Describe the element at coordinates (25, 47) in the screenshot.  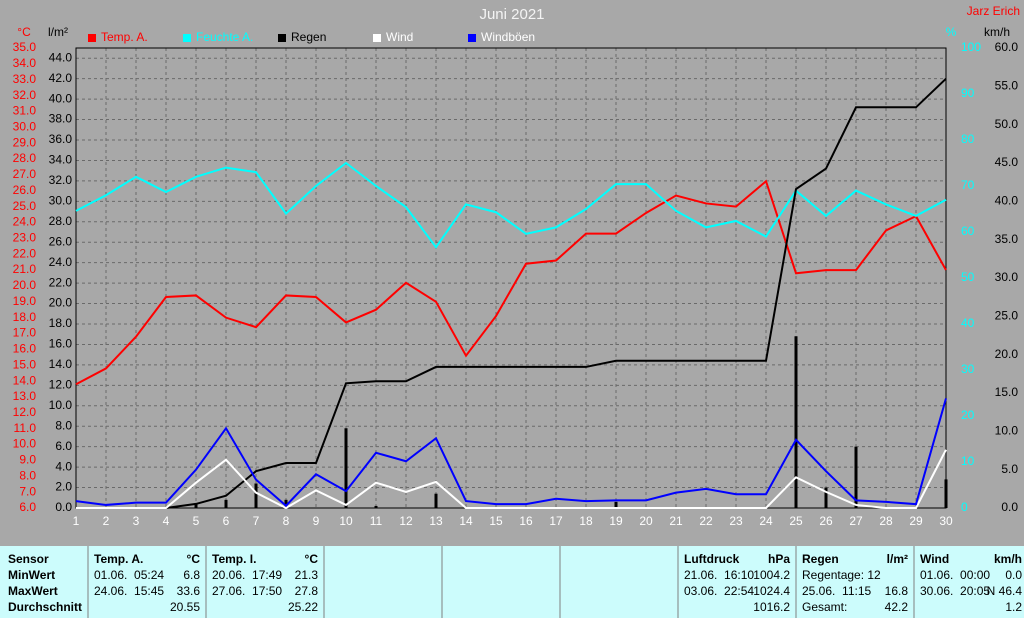
I see `y-tick-label: 35.0` at that location.